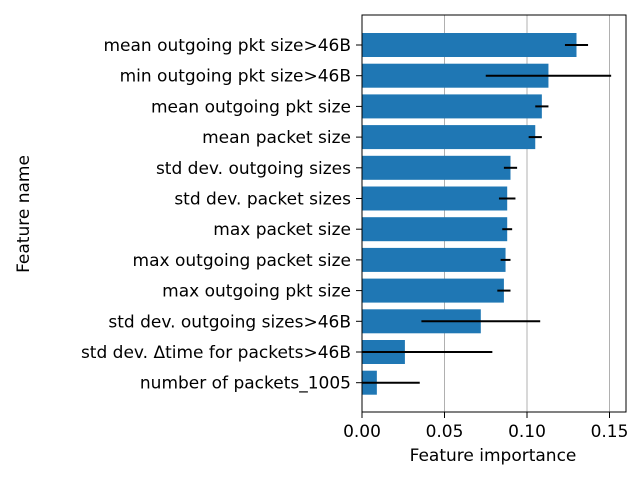  I want to click on category-label: mean outgoing pkt size>46B, so click(227, 46).